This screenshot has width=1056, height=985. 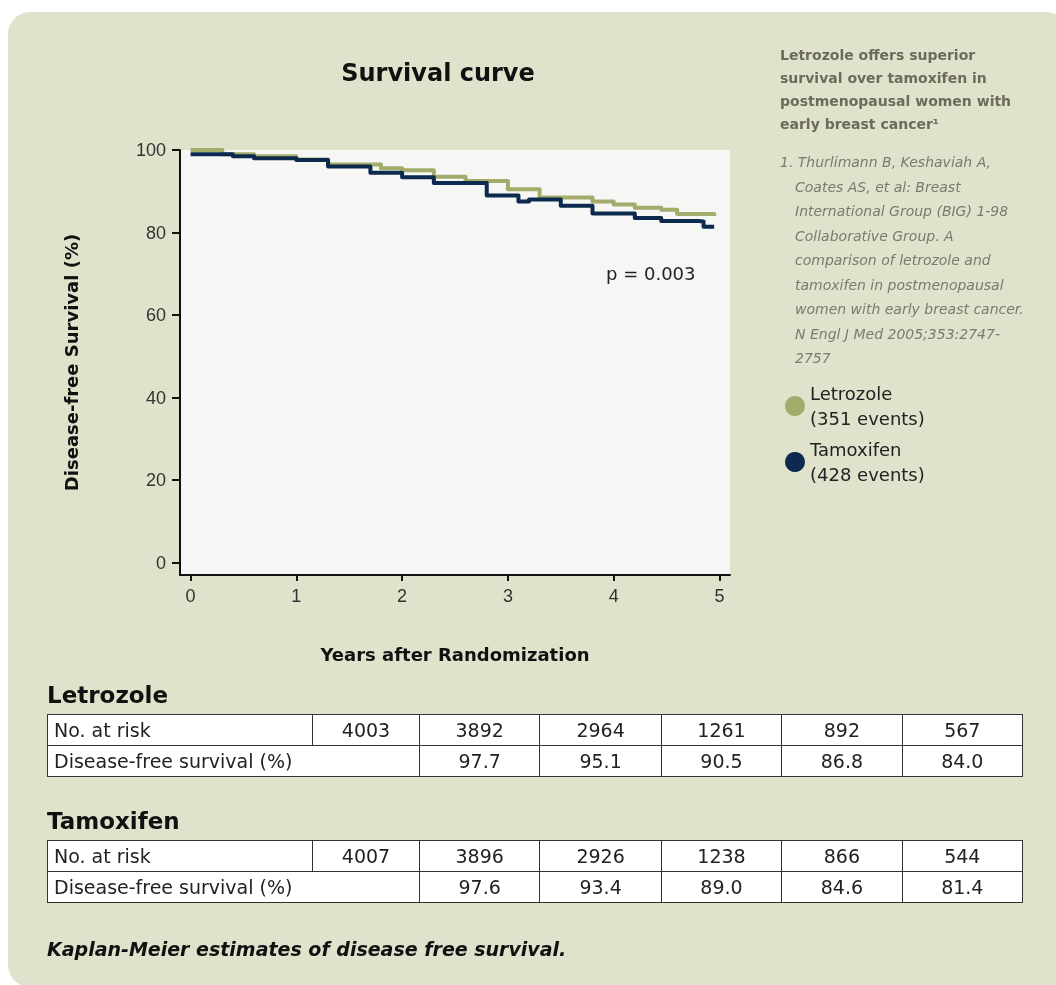 I want to click on text: 4007, so click(x=366, y=856).